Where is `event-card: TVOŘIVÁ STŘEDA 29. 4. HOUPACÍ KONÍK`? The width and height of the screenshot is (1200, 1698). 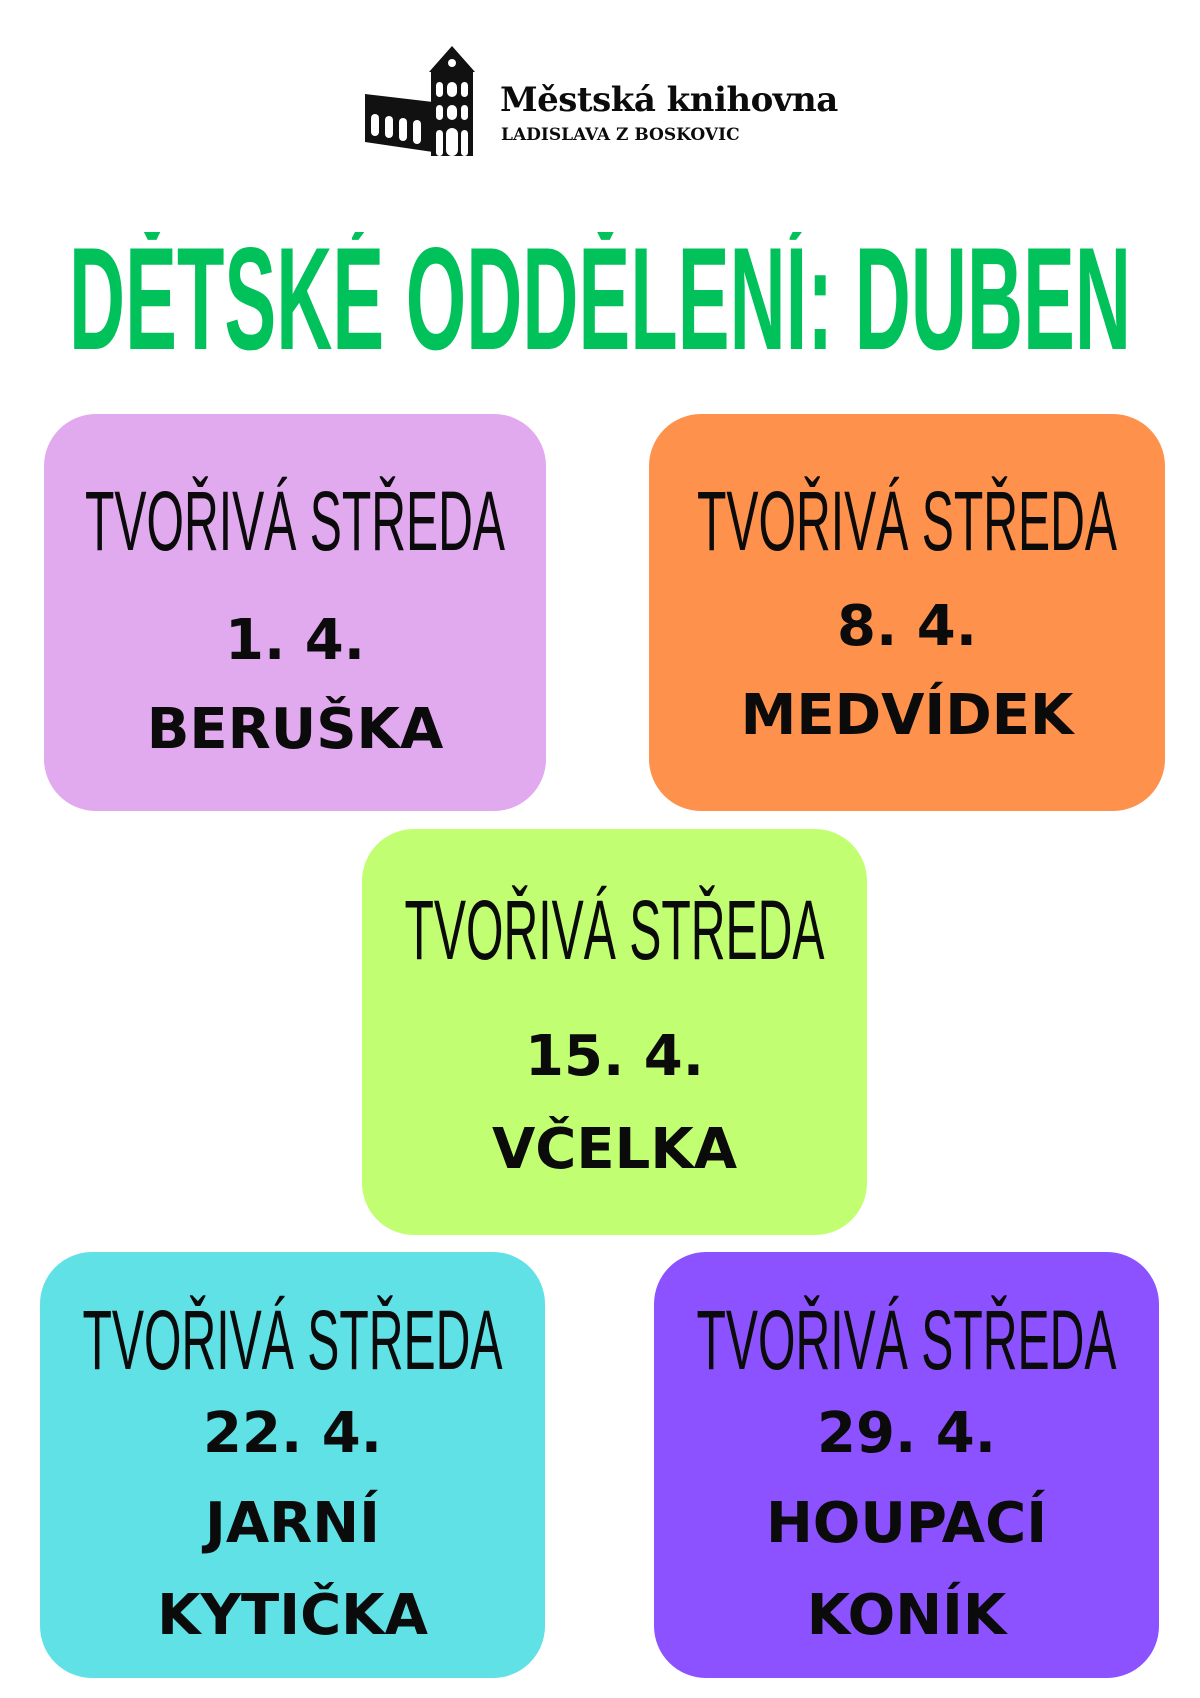
event-card: TVOŘIVÁ STŘEDA 29. 4. HOUPACÍ KONÍK is located at coordinates (906, 1465).